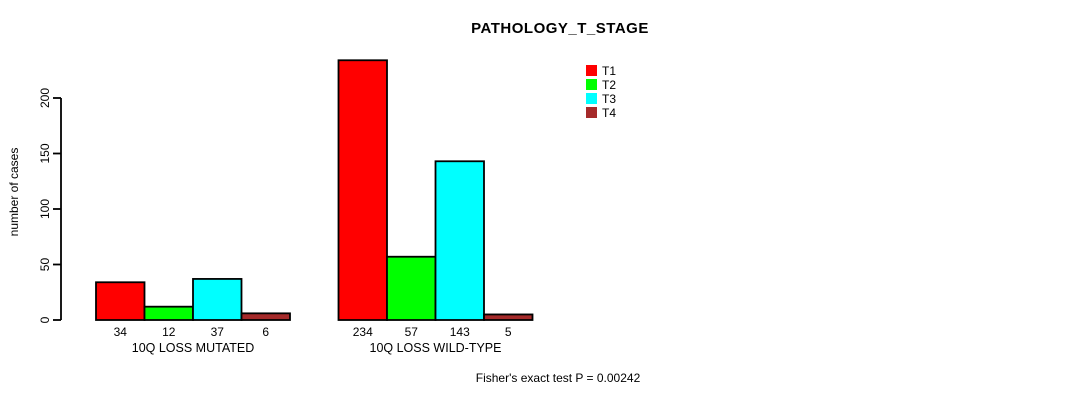 The height and width of the screenshot is (400, 1090). I want to click on legend-swatch-T4, so click(591, 112).